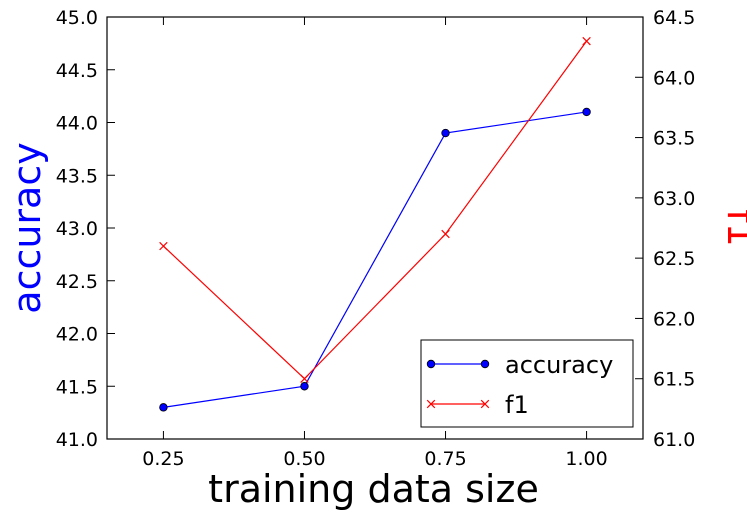  I want to click on x-tick-label: 0.50, so click(304, 459).